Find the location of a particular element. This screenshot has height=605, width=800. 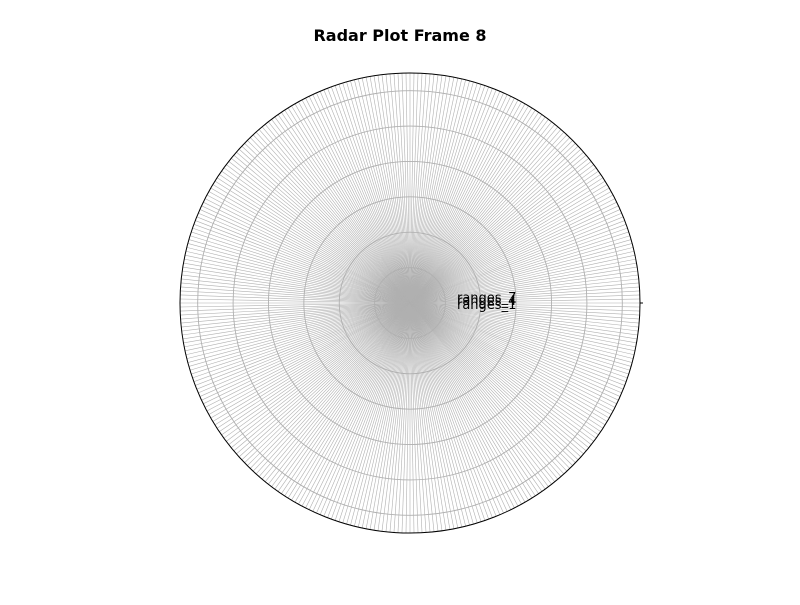

radial-gridline is located at coordinates (410, 303).